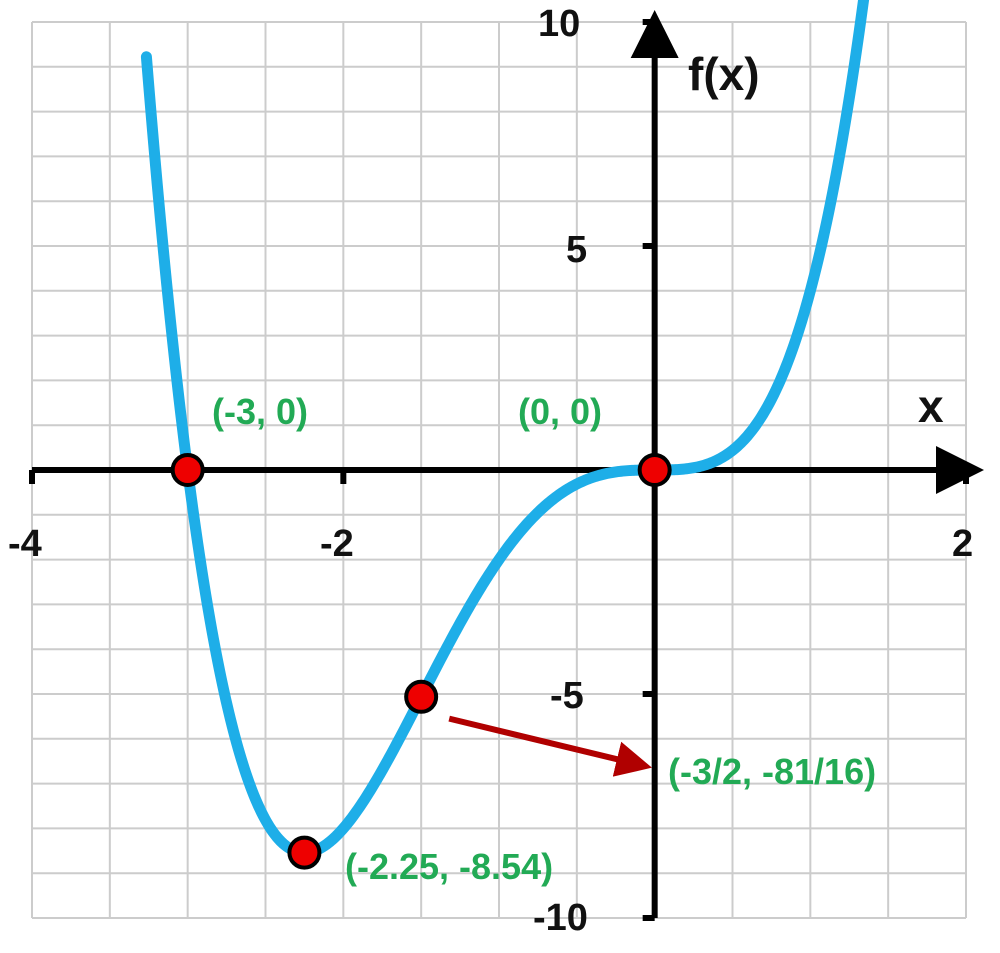 This screenshot has height=953, width=1000. Describe the element at coordinates (962, 544) in the screenshot. I see `x-tick-label-2: 2` at that location.